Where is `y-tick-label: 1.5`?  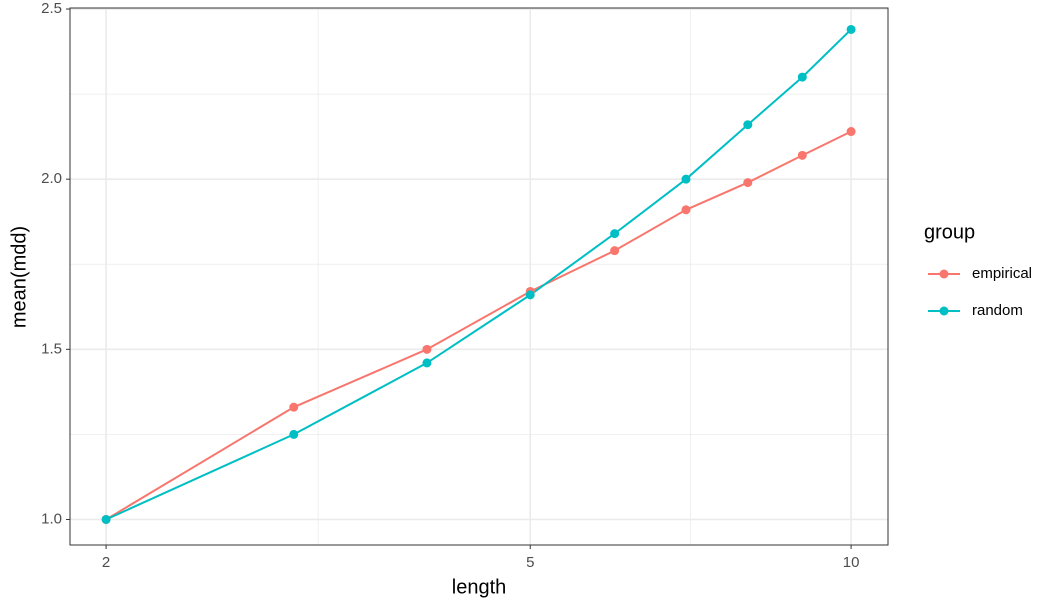
y-tick-label: 1.5 is located at coordinates (51, 348).